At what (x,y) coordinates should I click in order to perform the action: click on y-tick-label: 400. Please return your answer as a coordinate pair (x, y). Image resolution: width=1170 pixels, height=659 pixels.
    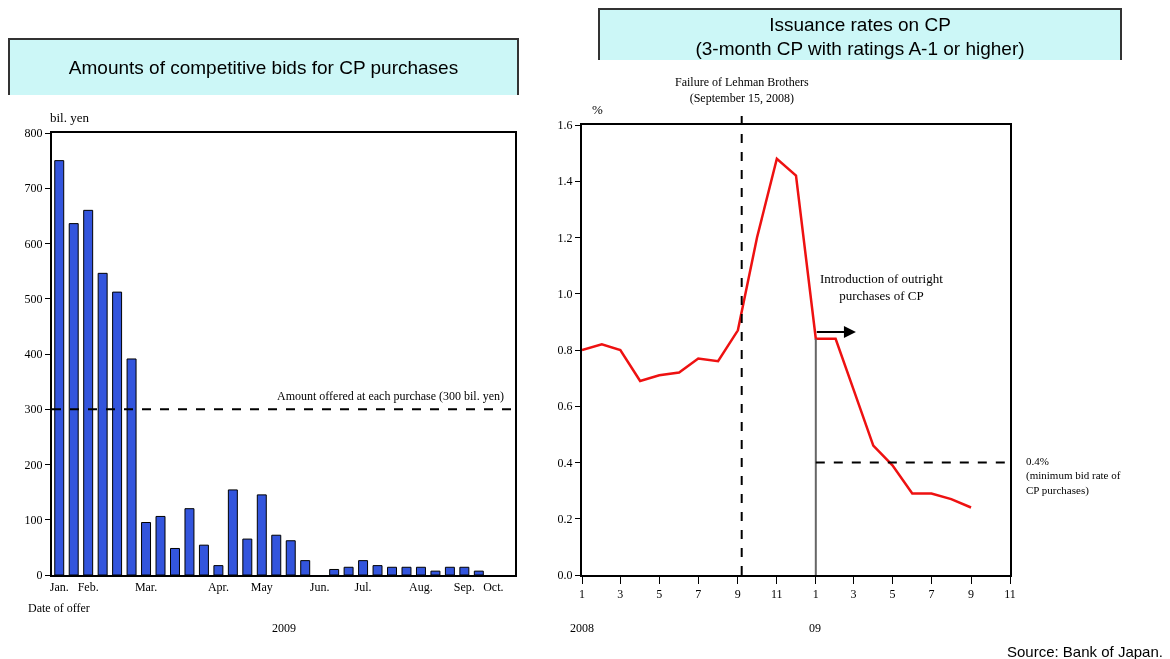
    Looking at the image, I should click on (33, 354).